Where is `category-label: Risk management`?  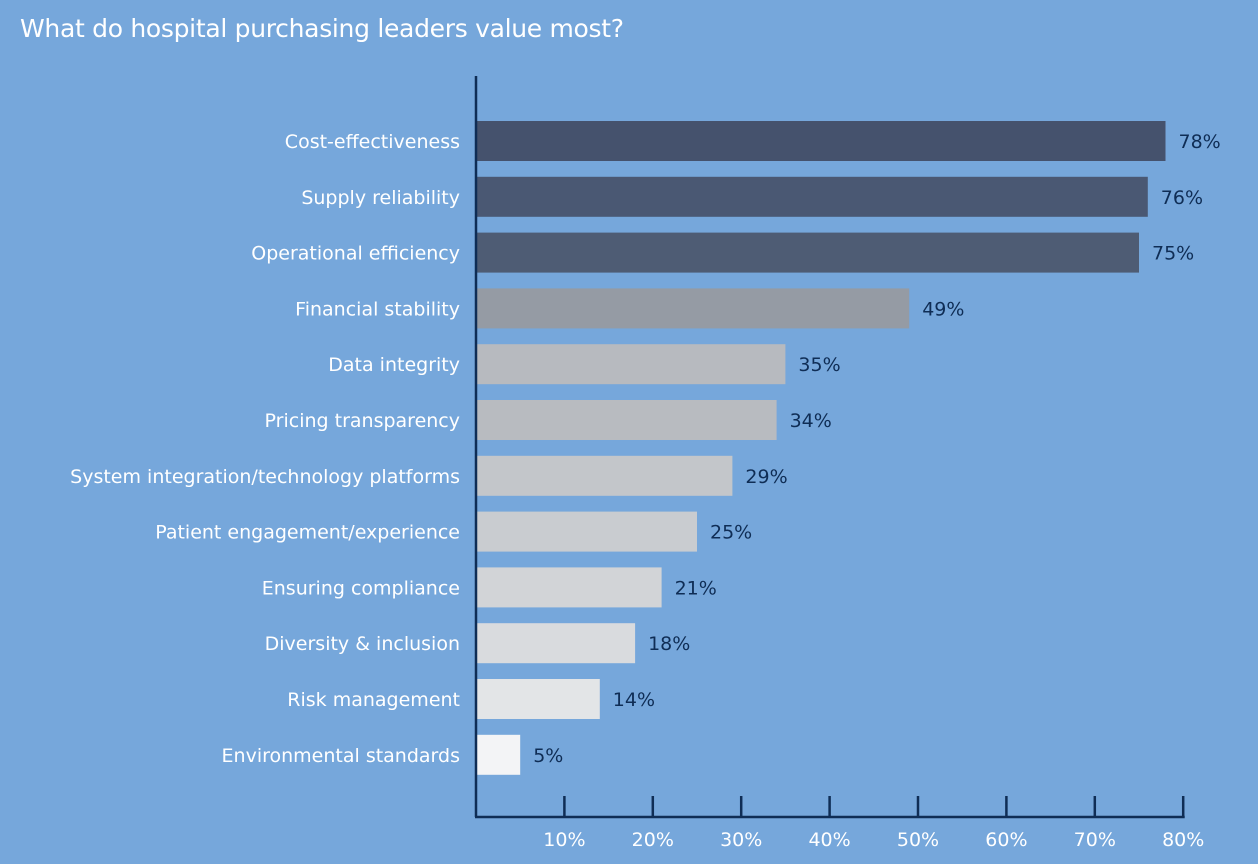
category-label: Risk management is located at coordinates (373, 700).